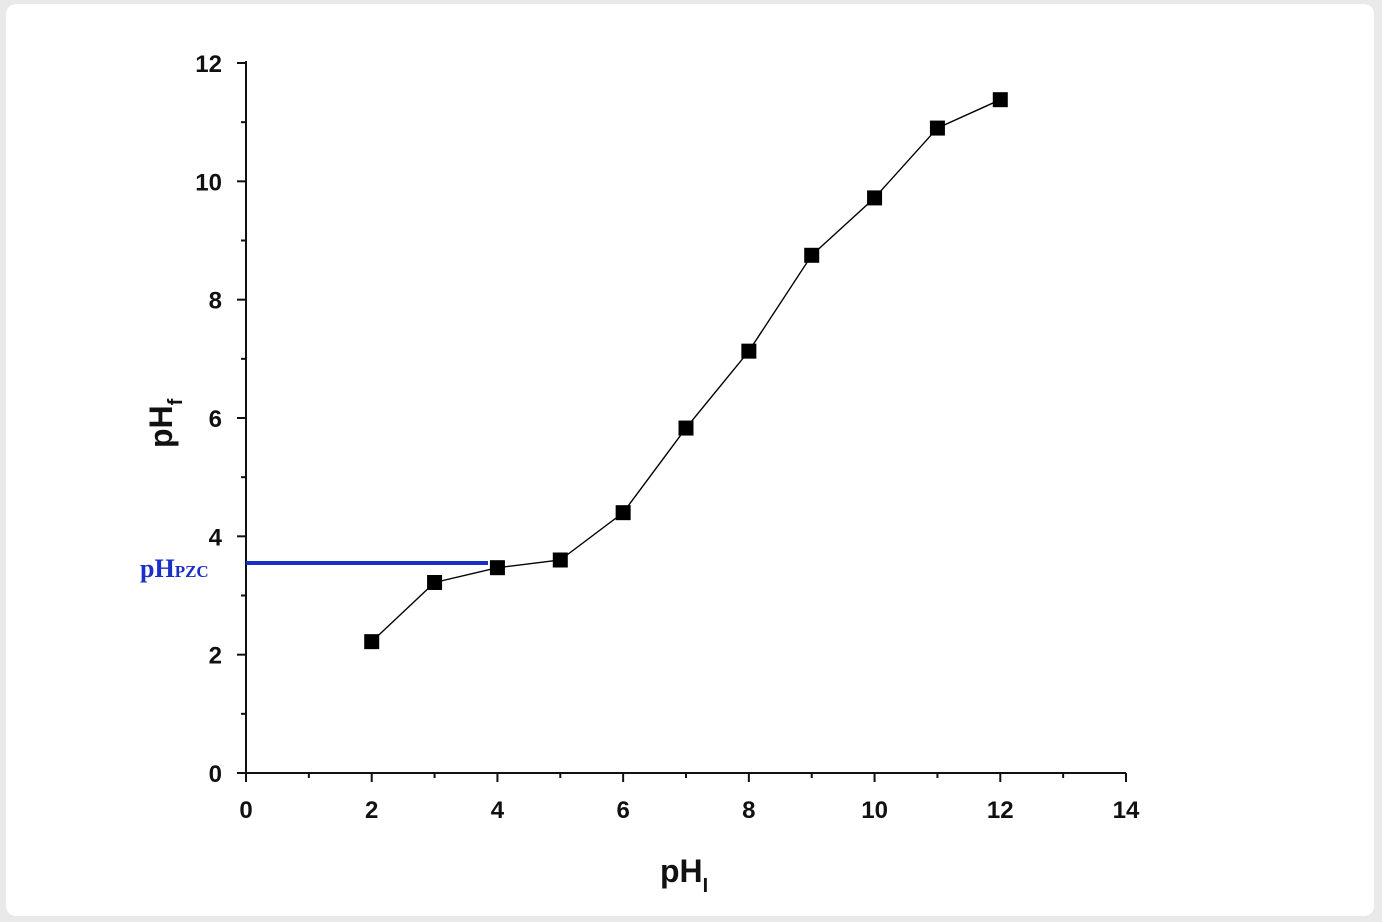 Image resolution: width=1382 pixels, height=922 pixels. I want to click on x-tick-label: 12, so click(1000, 810).